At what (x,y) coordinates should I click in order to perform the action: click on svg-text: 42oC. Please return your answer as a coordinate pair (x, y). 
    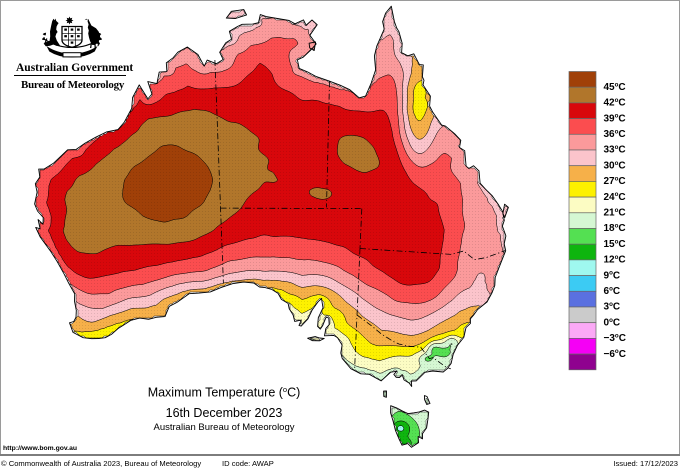
    Looking at the image, I should click on (615, 103).